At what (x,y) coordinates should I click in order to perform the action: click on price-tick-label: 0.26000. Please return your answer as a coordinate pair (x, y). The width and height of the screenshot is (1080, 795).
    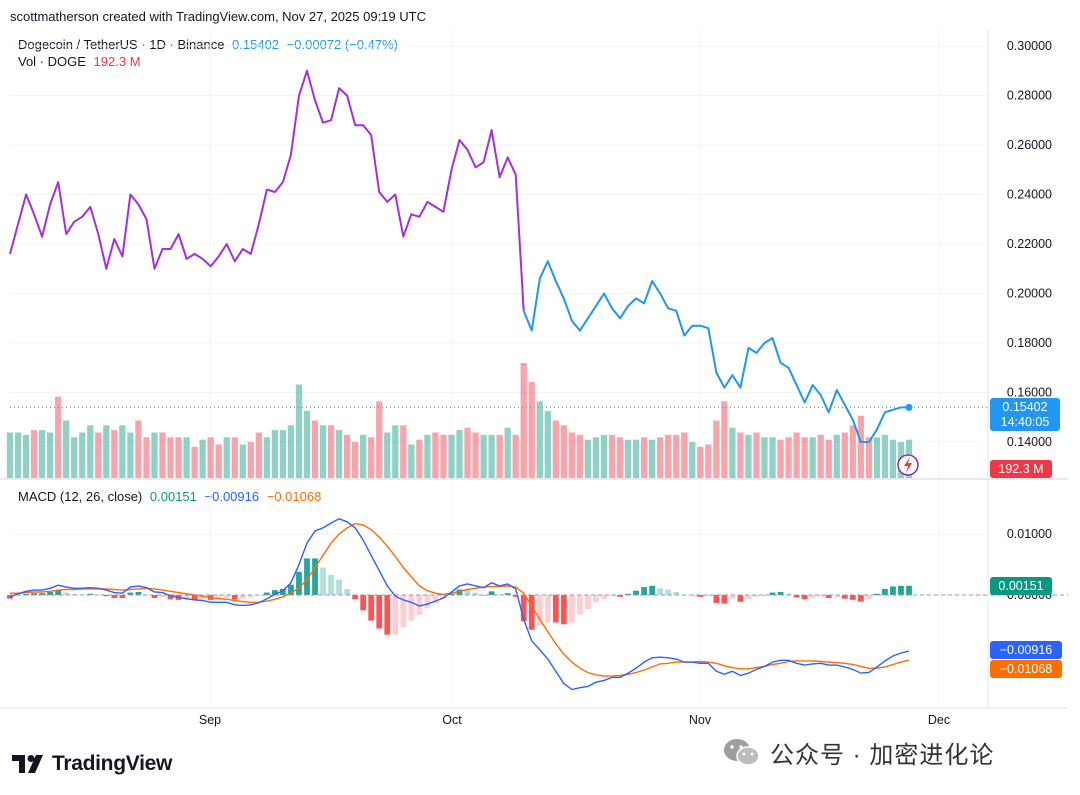
    Looking at the image, I should click on (1029, 145).